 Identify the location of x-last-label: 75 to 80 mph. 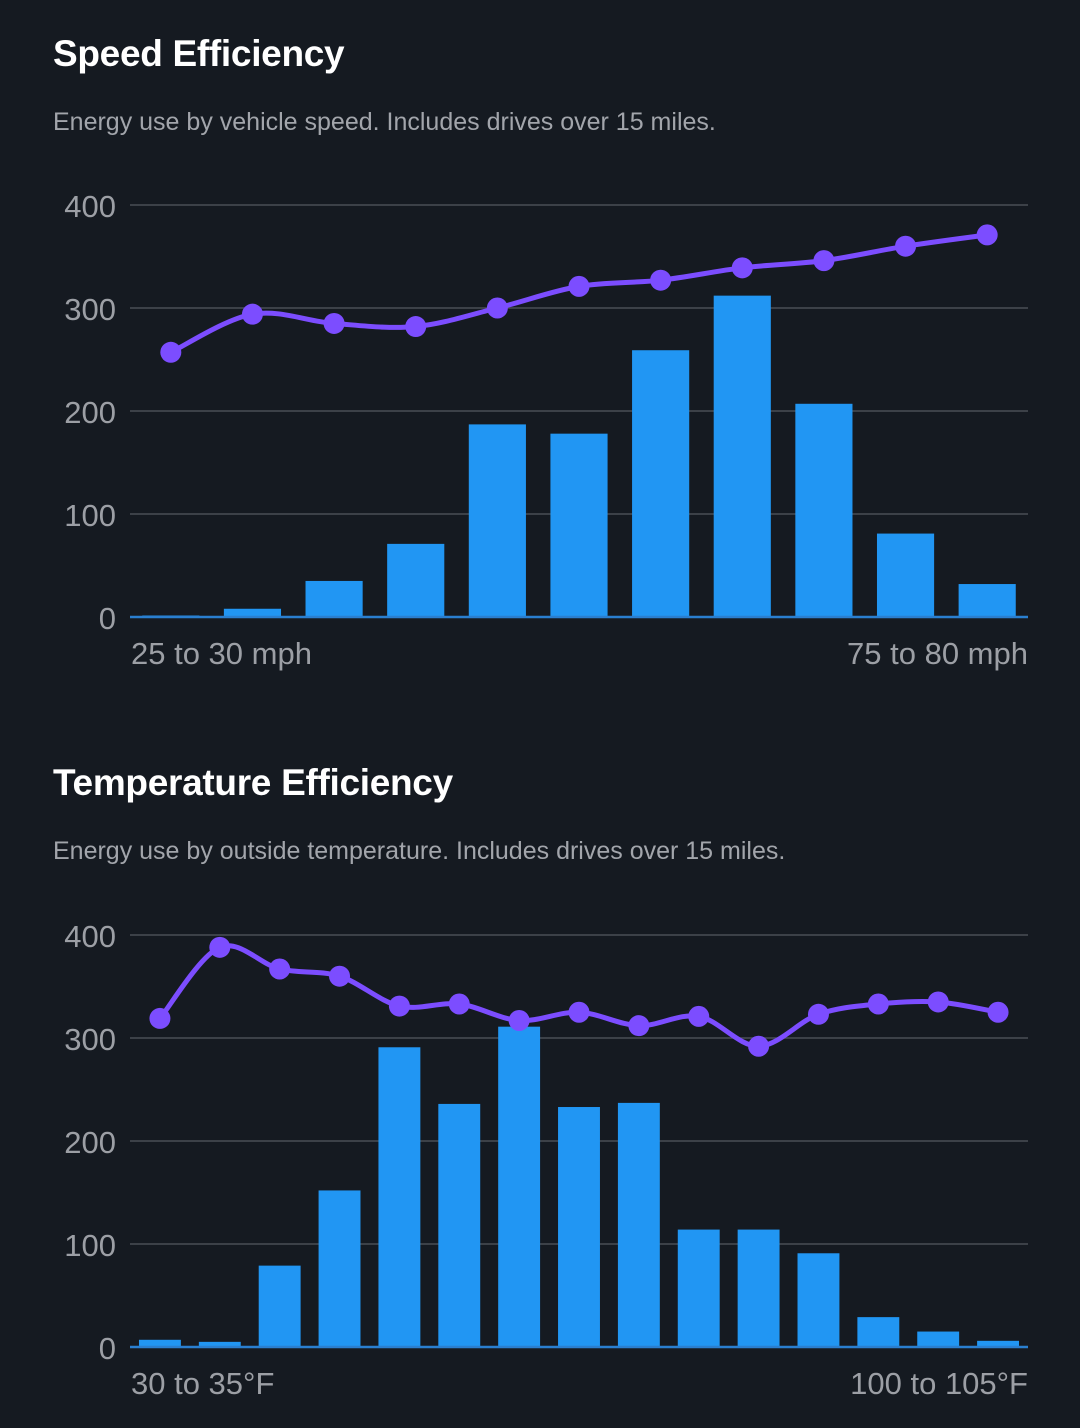
(937, 653).